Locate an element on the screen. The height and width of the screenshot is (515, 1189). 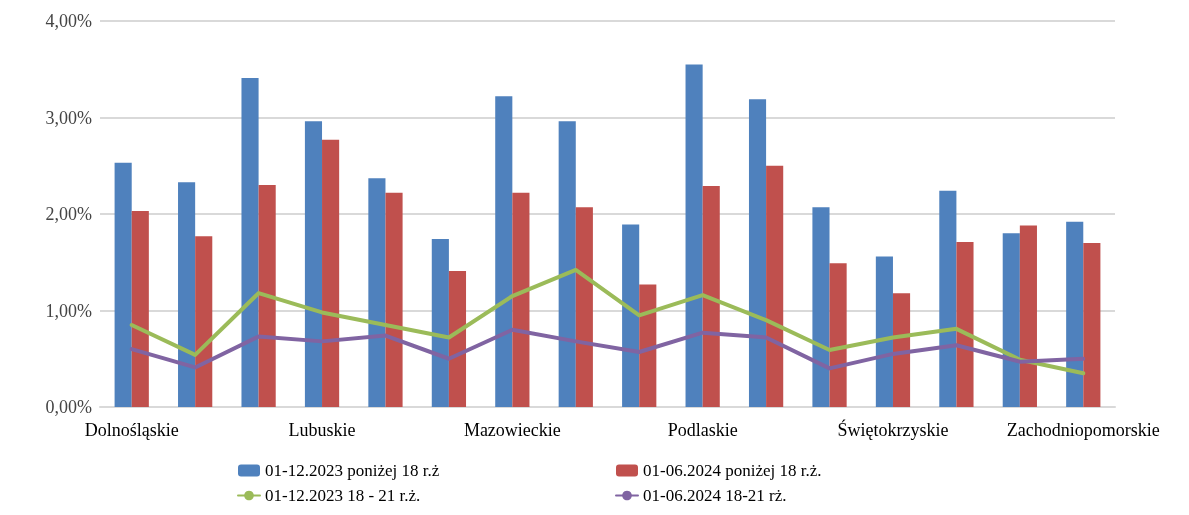
line-series is located at coordinates (607, 349).